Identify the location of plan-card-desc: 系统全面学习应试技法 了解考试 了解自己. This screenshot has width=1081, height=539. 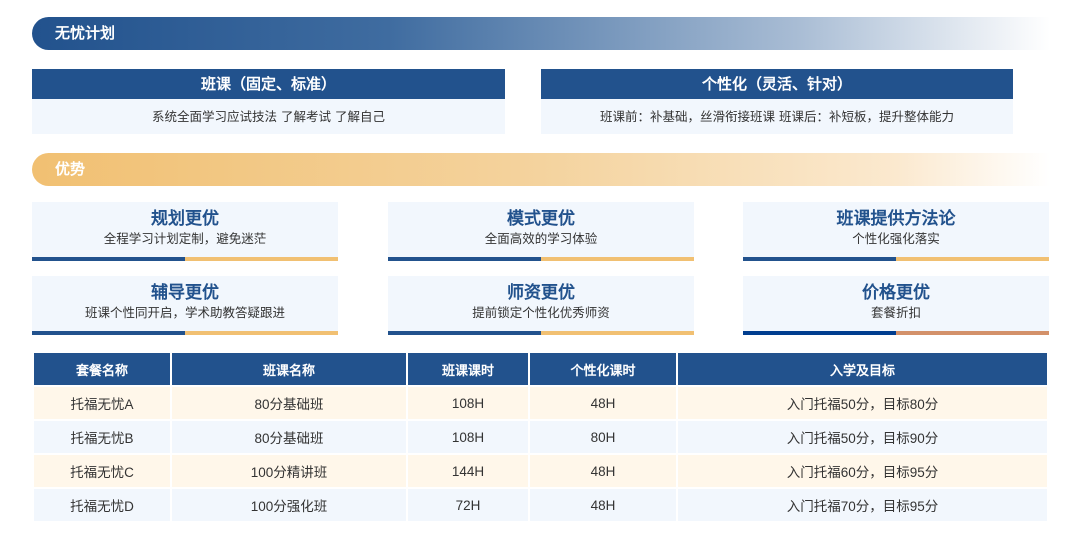
(268, 116).